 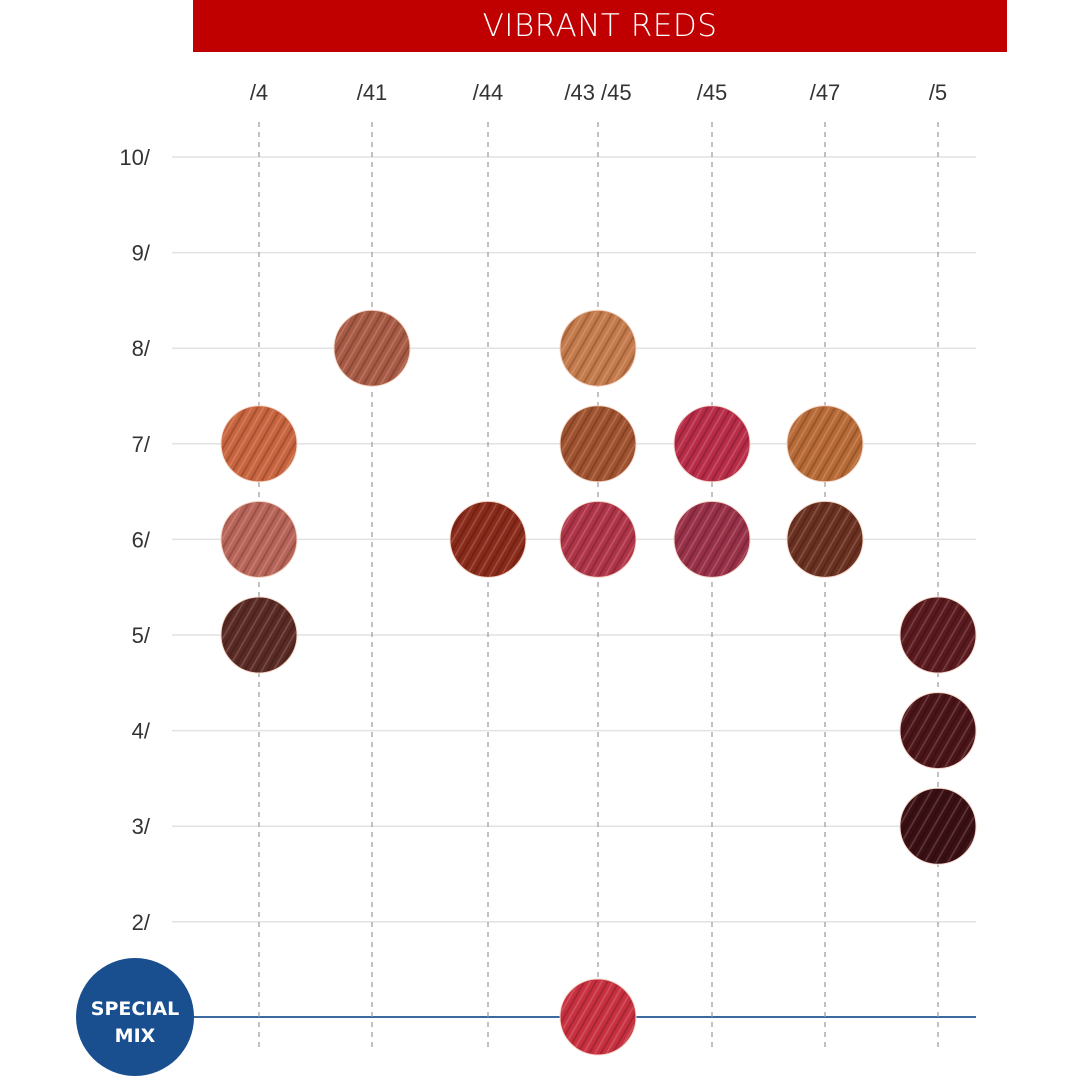 I want to click on row-label: 7/, so click(x=141, y=444).